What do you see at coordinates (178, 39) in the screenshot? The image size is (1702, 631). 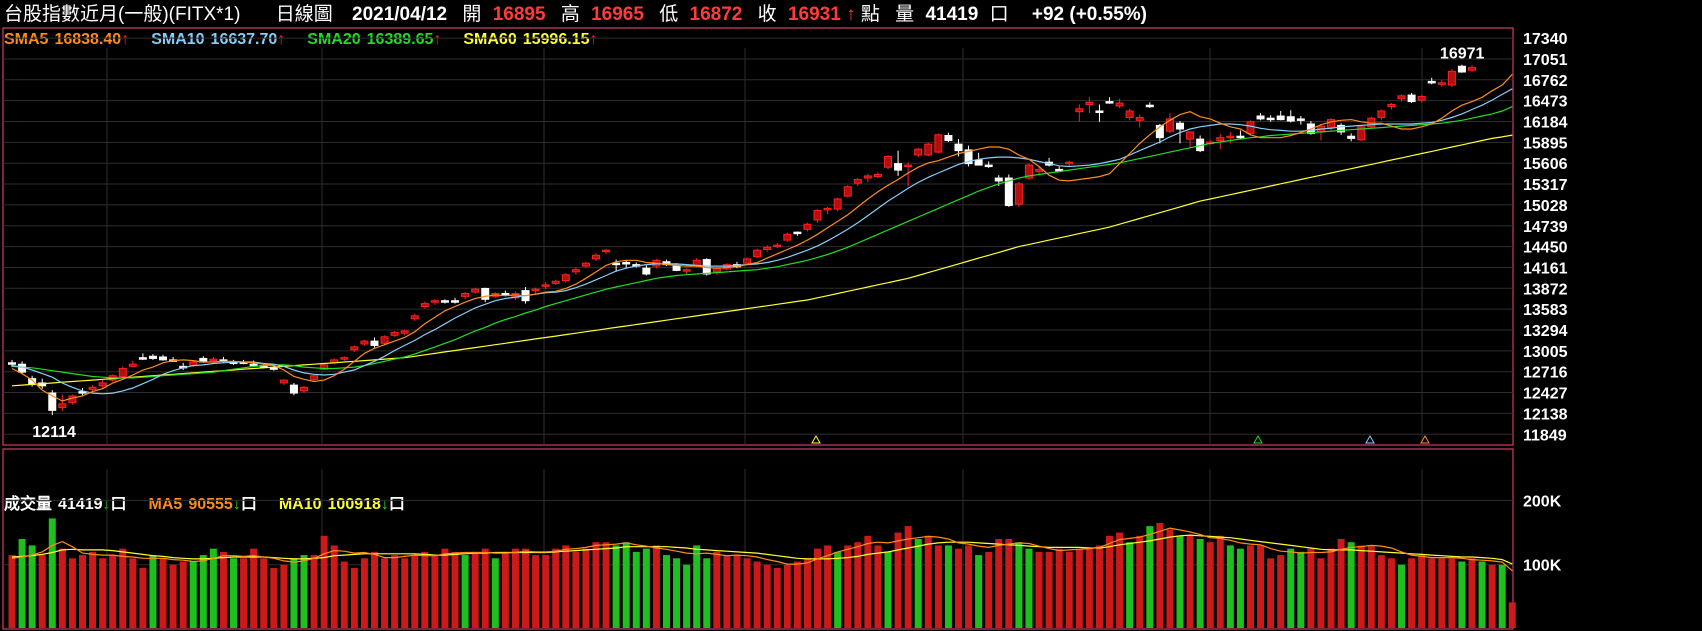 I see `legend-price-label: SMA10` at bounding box center [178, 39].